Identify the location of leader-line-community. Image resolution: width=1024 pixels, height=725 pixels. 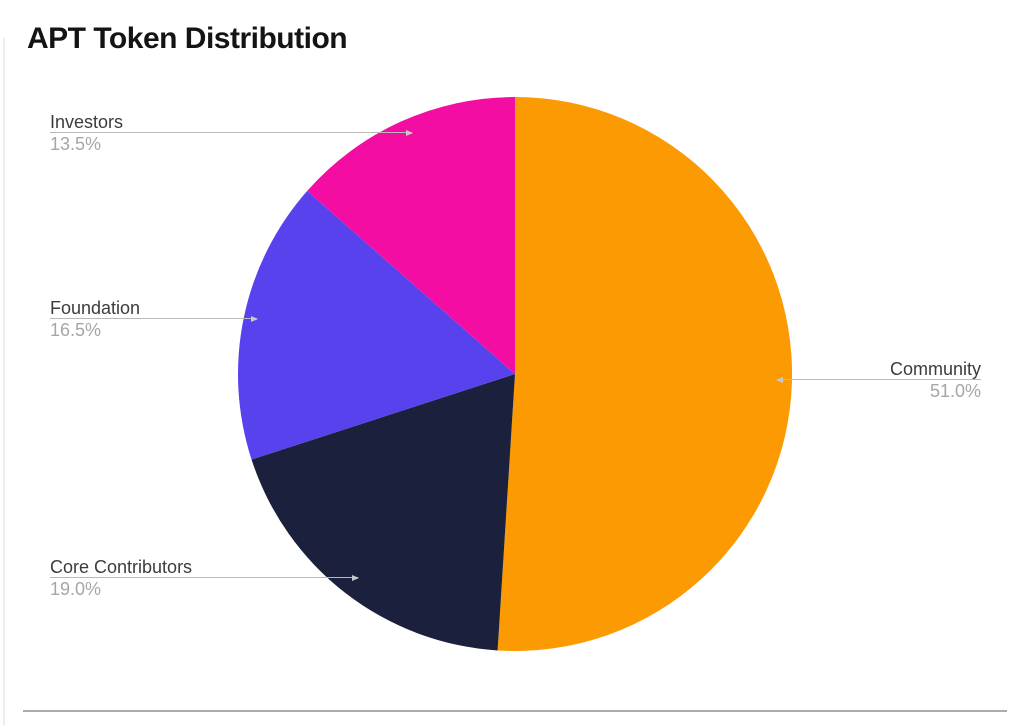
(878, 379).